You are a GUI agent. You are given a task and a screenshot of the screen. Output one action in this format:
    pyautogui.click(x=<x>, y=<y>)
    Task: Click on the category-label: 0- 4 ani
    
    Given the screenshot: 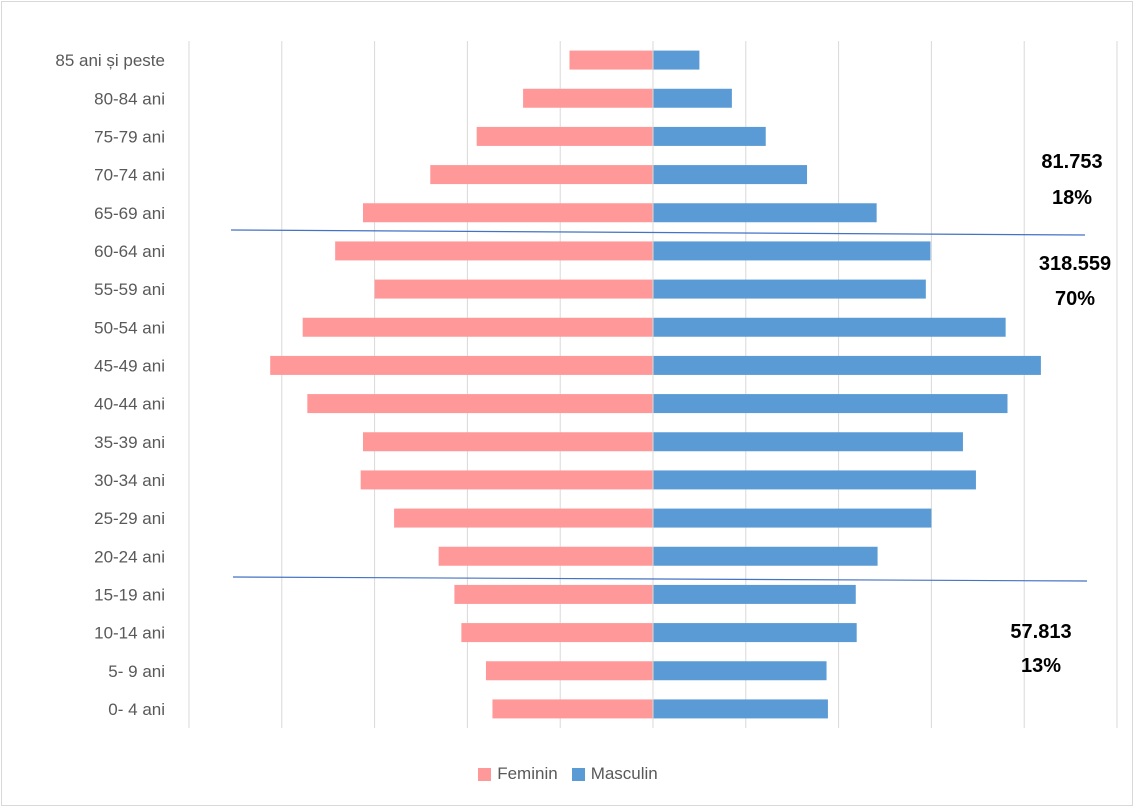 What is the action you would take?
    pyautogui.click(x=136, y=709)
    